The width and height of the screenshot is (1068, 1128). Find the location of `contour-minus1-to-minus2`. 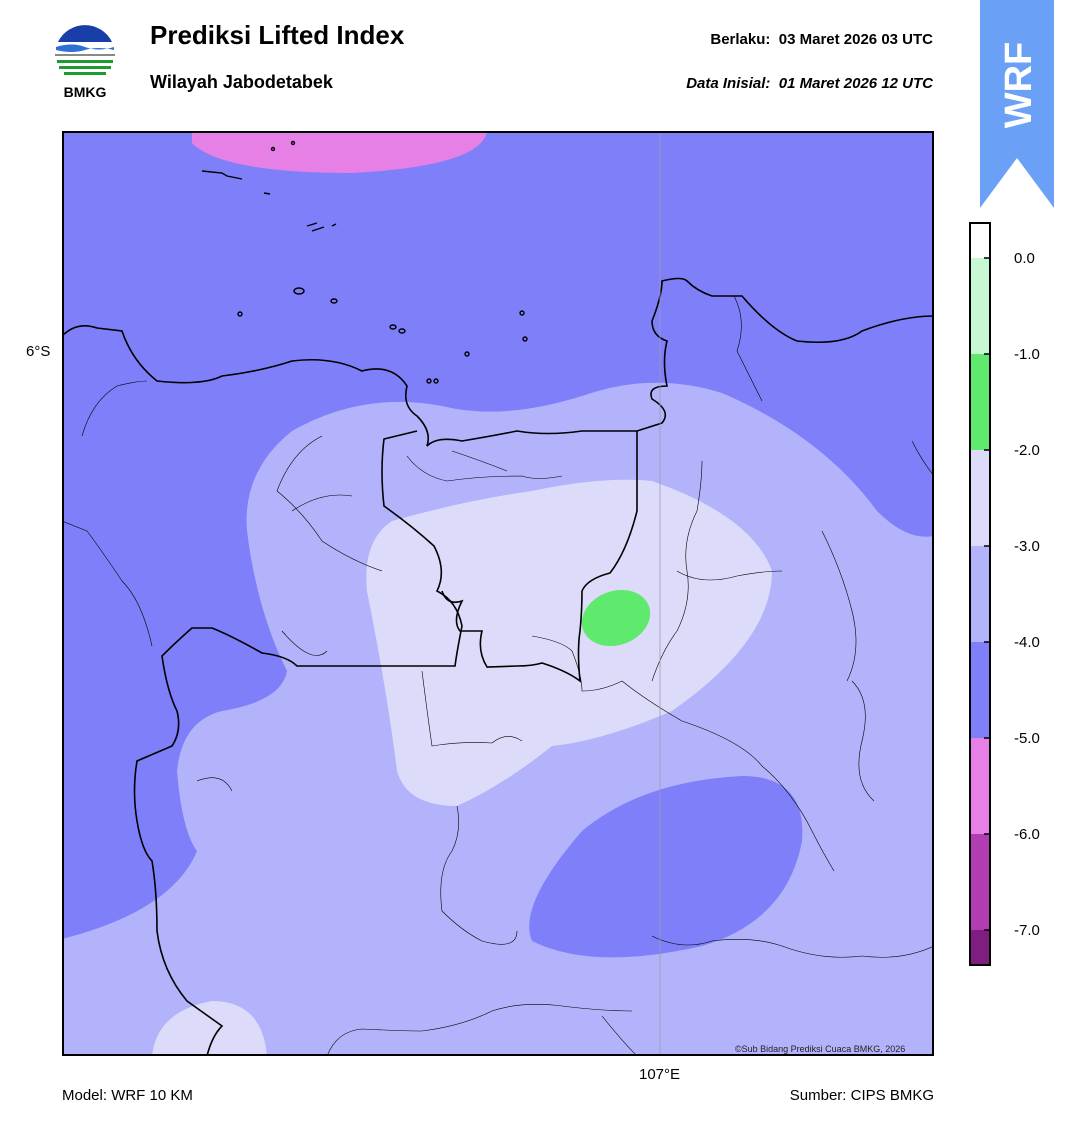

contour-minus1-to-minus2 is located at coordinates (616, 618).